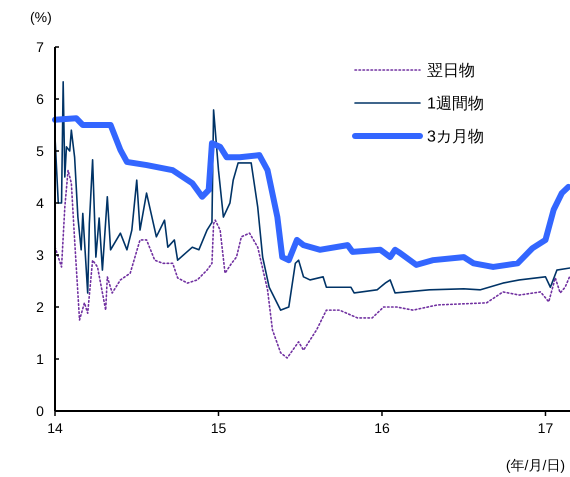  Describe the element at coordinates (546, 428) in the screenshot. I see `x-tick-label: 17` at that location.